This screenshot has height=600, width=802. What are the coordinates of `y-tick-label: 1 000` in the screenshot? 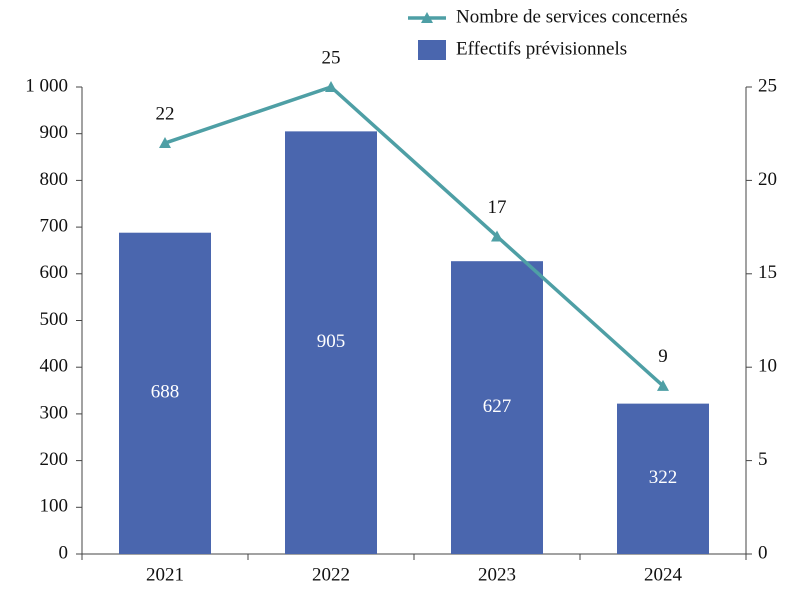 It's located at (46, 85).